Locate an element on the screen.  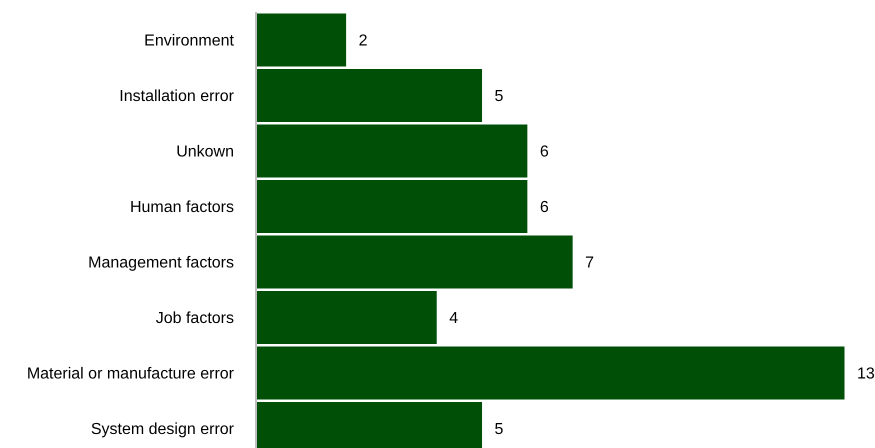
y-tick-label: Human factors is located at coordinates (182, 207).